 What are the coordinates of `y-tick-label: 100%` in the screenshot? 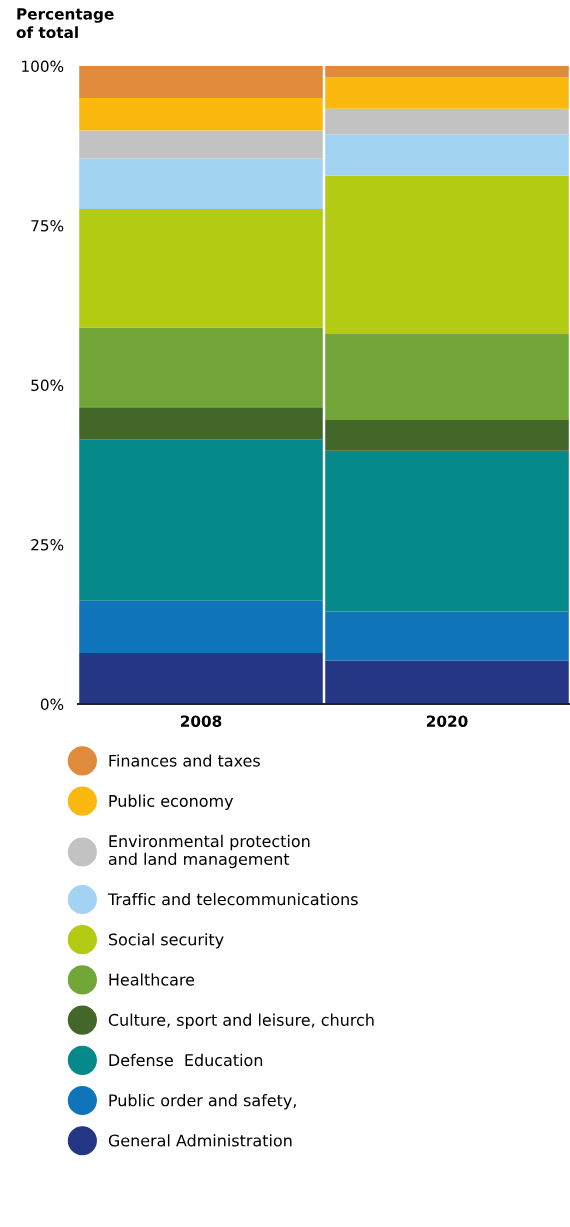 It's located at (43, 66).